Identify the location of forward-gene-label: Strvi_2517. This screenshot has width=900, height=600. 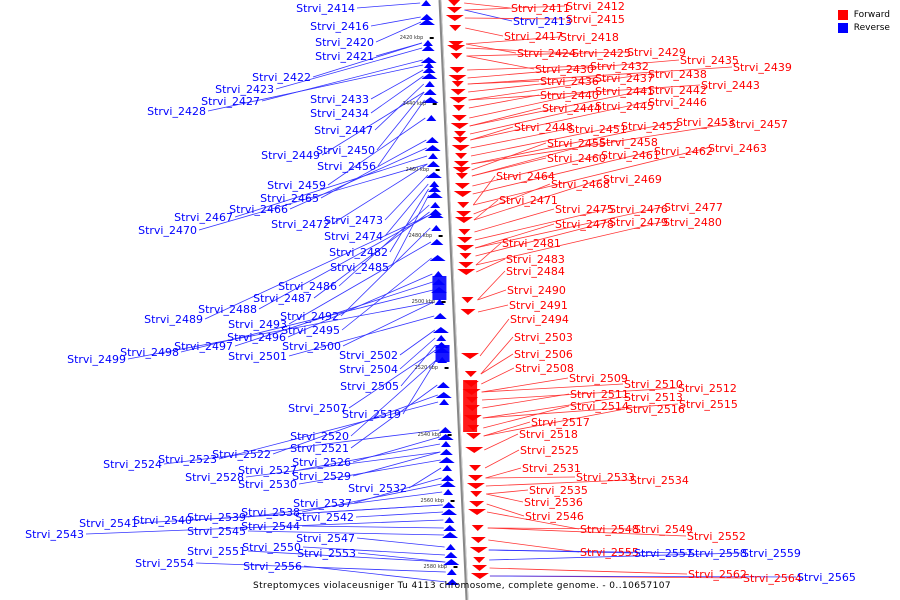
(560, 422).